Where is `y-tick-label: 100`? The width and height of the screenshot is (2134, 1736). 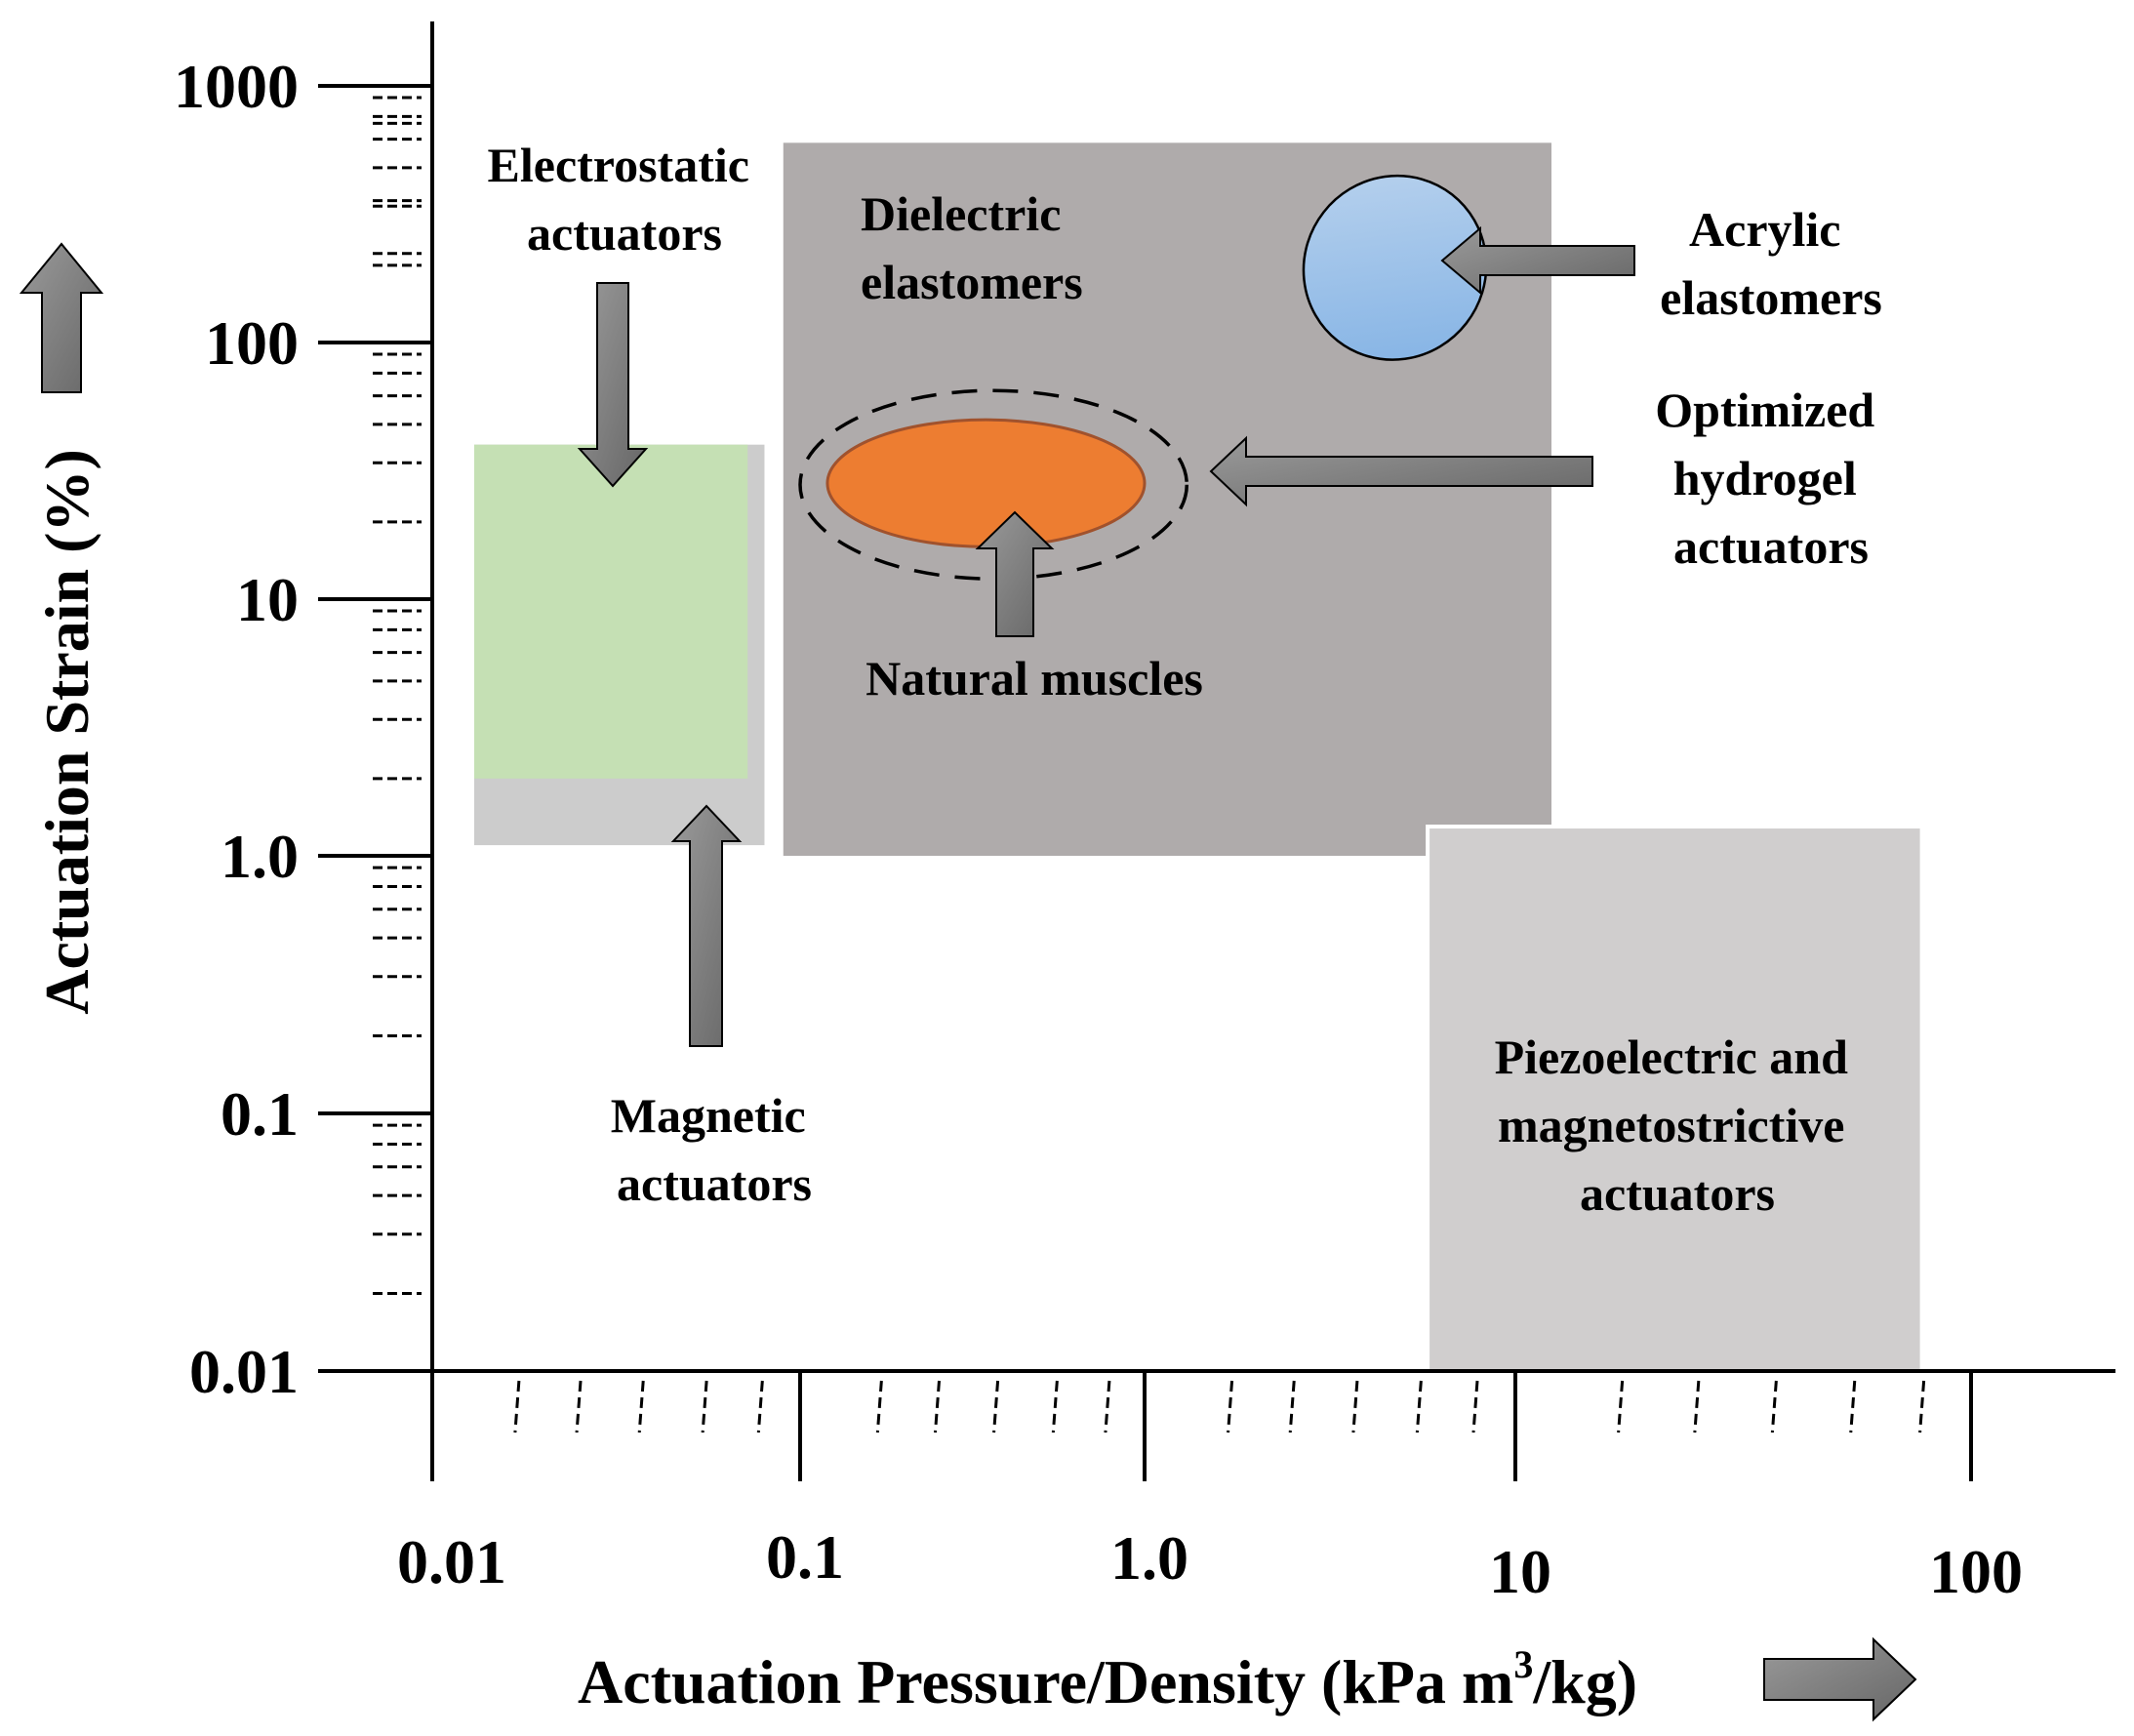
y-tick-label: 100 is located at coordinates (252, 343).